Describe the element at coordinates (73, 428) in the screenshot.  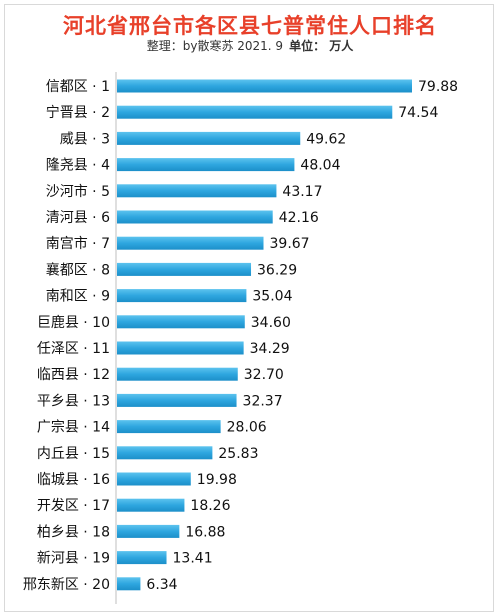
I see `category-label: 广宗县 · 14` at that location.